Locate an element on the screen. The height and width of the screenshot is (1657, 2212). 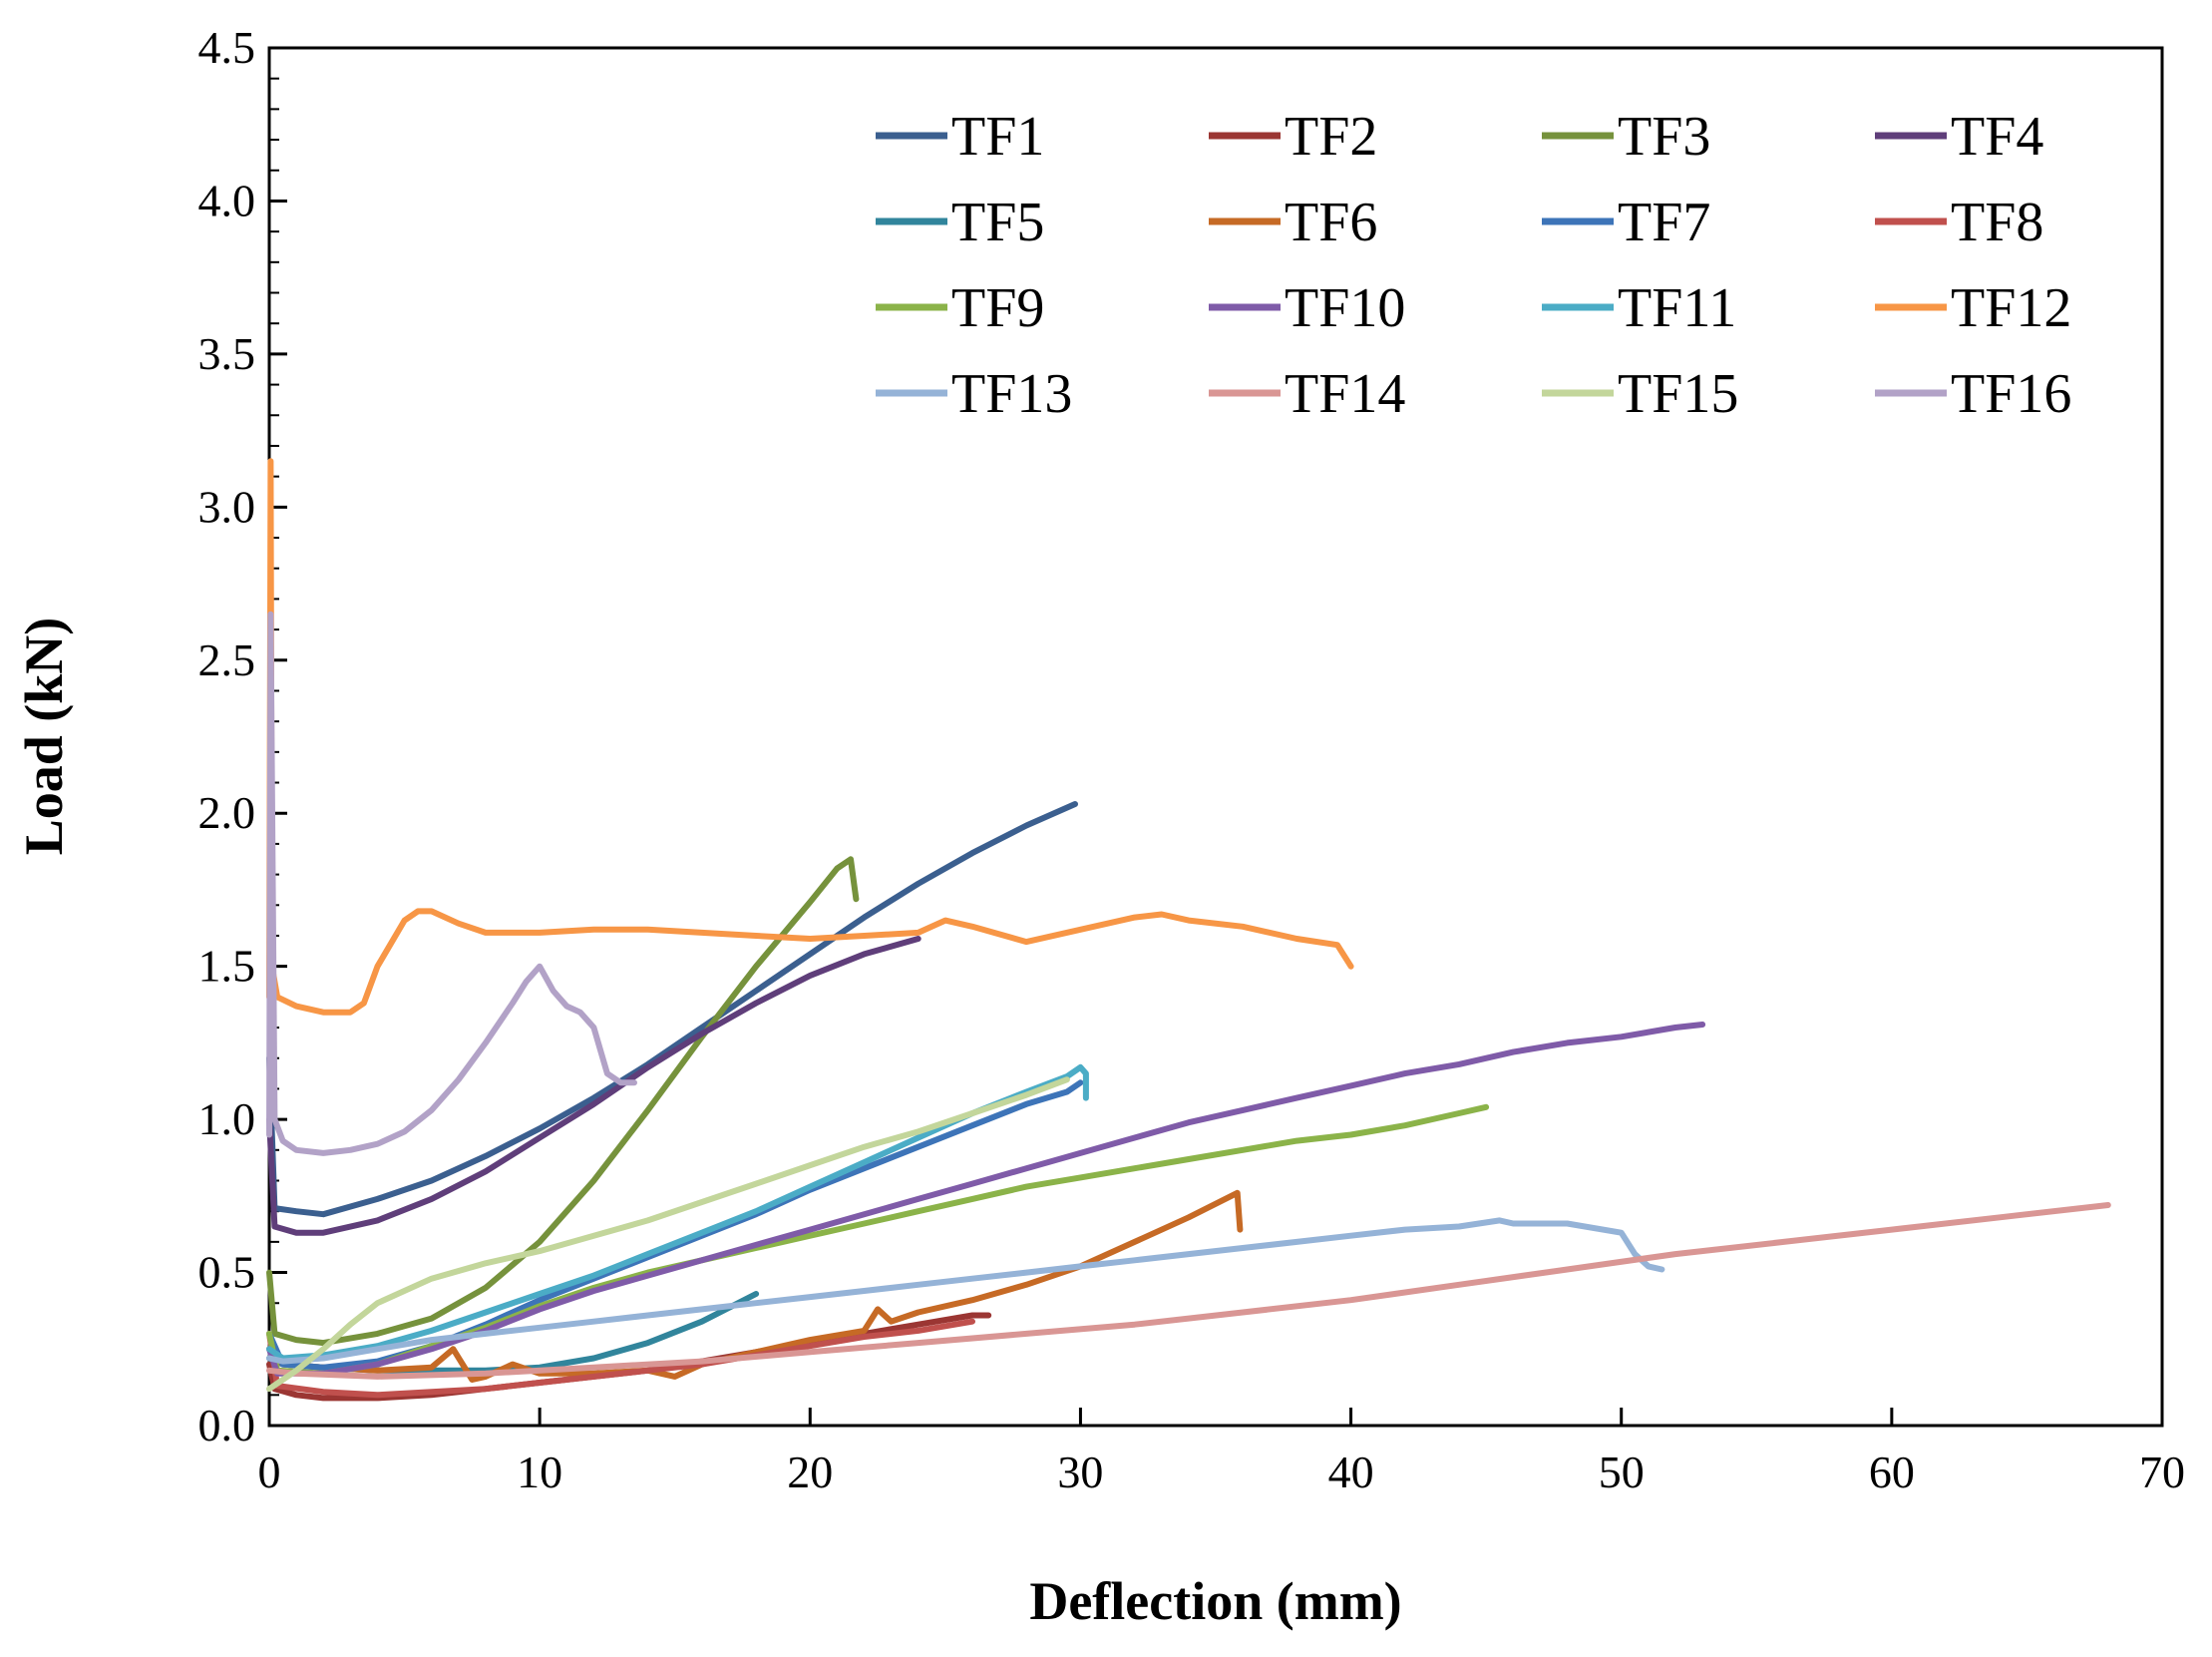
y-tick-label: 0.0 is located at coordinates (227, 1425).